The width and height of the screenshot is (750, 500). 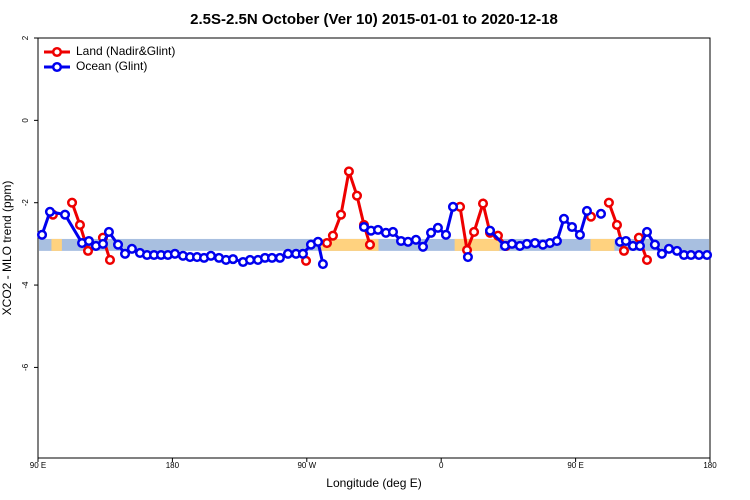 What do you see at coordinates (7, 248) in the screenshot?
I see `y-axis-label: XCO2 - MLO trend (ppm)` at bounding box center [7, 248].